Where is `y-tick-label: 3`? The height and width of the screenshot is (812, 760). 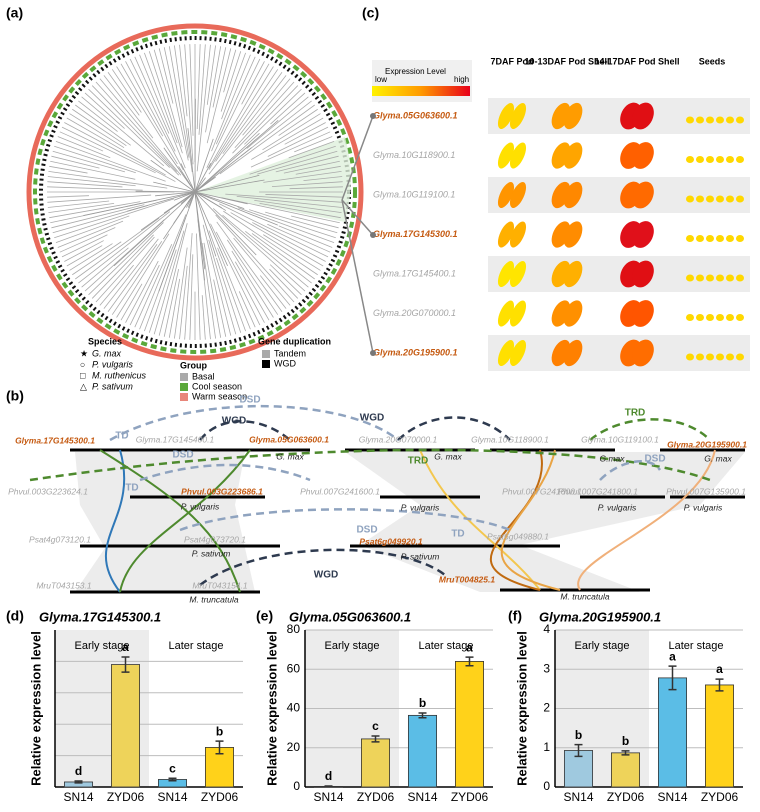
y-tick-label: 3 is located at coordinates (546, 668).